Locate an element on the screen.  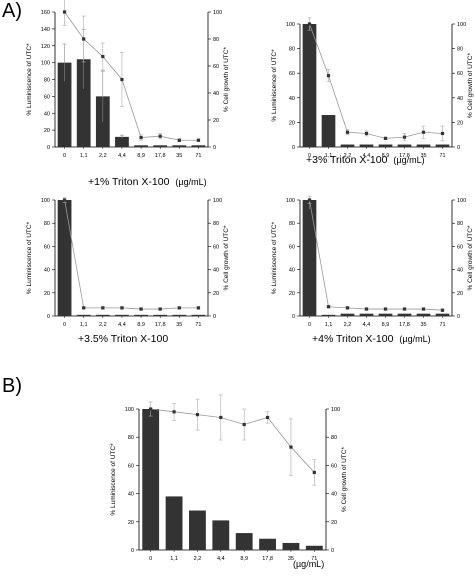
chart-caption-b: (µg/mL) is located at coordinates (305, 564).